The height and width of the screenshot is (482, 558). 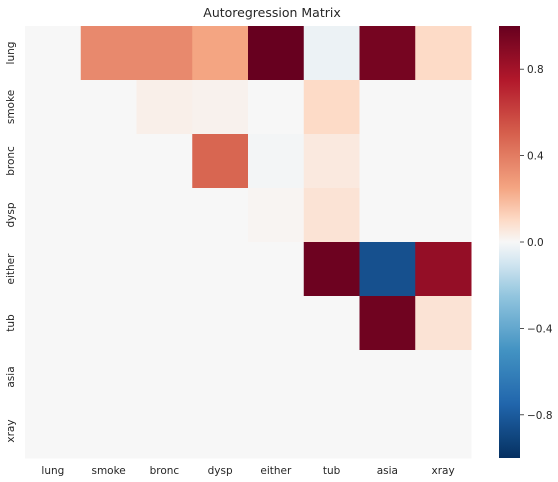 What do you see at coordinates (388, 323) in the screenshot?
I see `heatmap-cell-tub-asia` at bounding box center [388, 323].